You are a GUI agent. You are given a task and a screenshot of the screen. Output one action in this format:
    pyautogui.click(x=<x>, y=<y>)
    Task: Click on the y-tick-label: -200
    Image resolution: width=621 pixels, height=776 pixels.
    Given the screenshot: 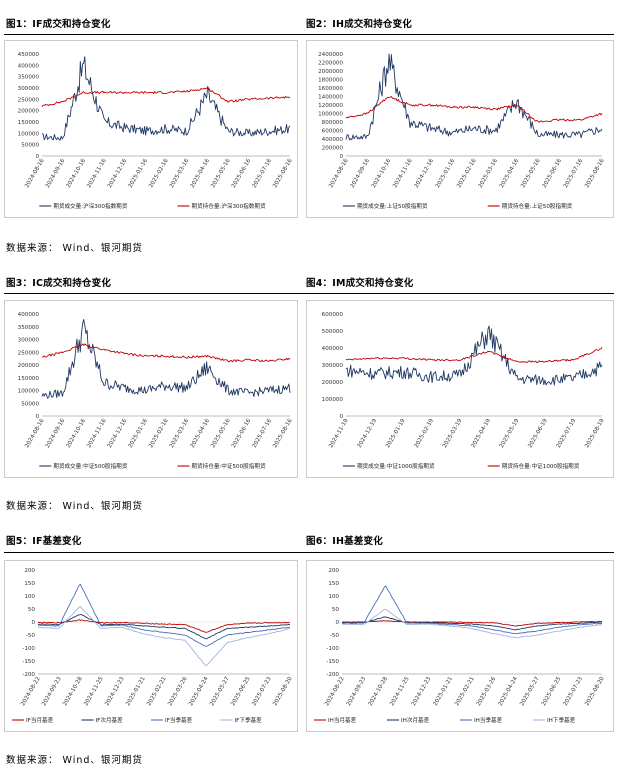 What is the action you would take?
    pyautogui.click(x=332, y=675)
    